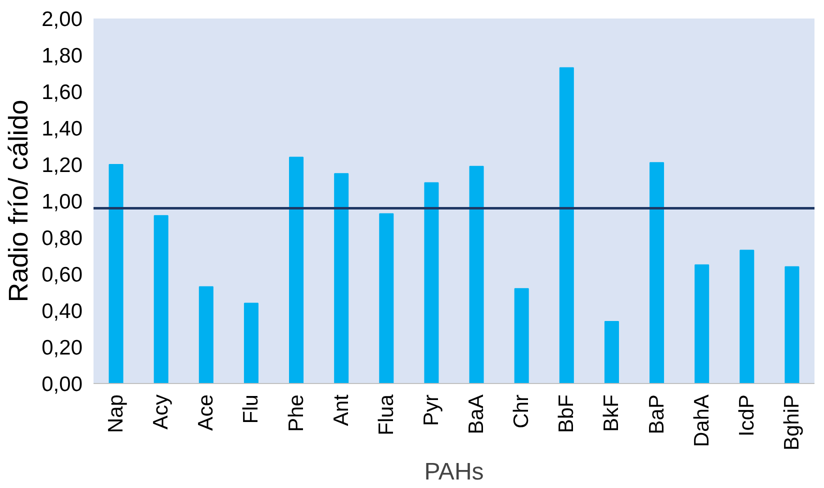 The width and height of the screenshot is (824, 488). Describe the element at coordinates (612, 413) in the screenshot. I see `x-tick-label: BkF` at that location.